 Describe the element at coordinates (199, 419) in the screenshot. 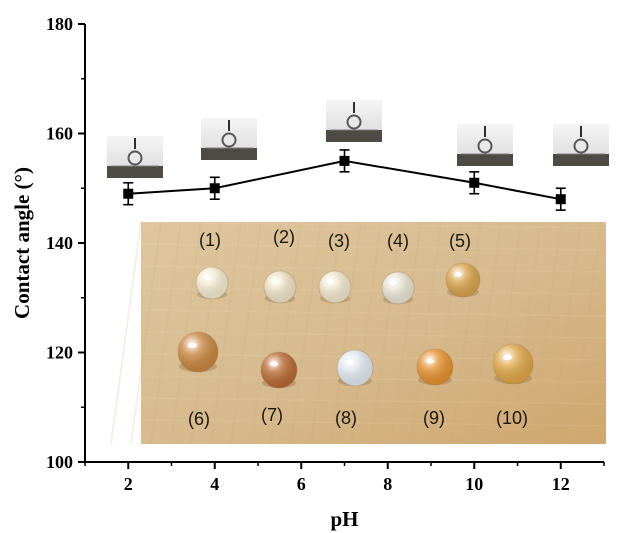

I see `droplet-label: (6)` at that location.